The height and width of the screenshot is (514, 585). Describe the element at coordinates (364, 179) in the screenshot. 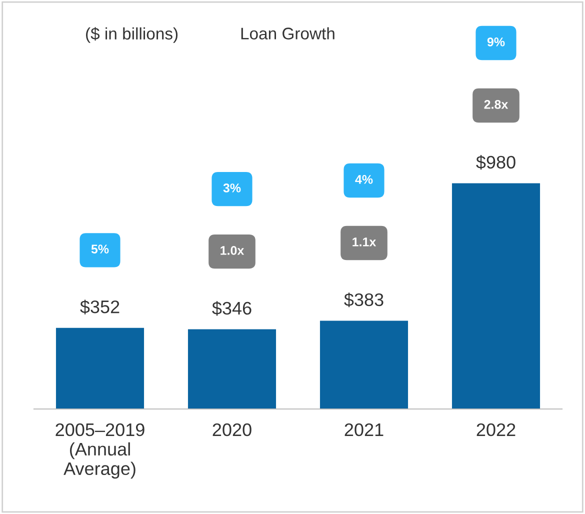

I see `annotation: 4%` at that location.